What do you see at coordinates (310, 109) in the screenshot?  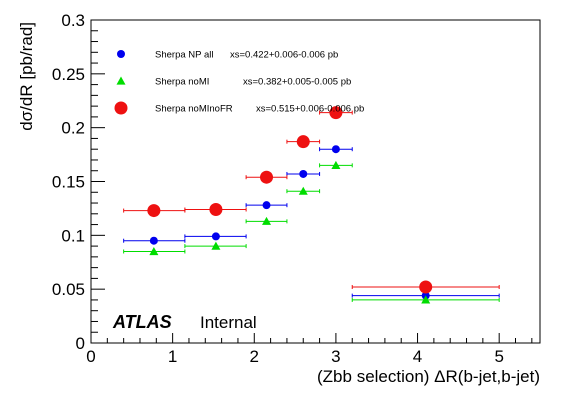 I see `legend-cross-section: xs=0.515+0.006-0.006 pb` at bounding box center [310, 109].